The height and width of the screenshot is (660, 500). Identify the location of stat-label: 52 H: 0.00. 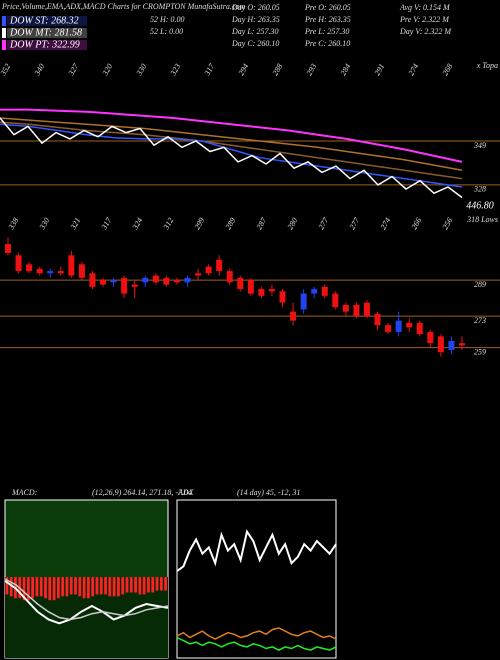
(167, 19).